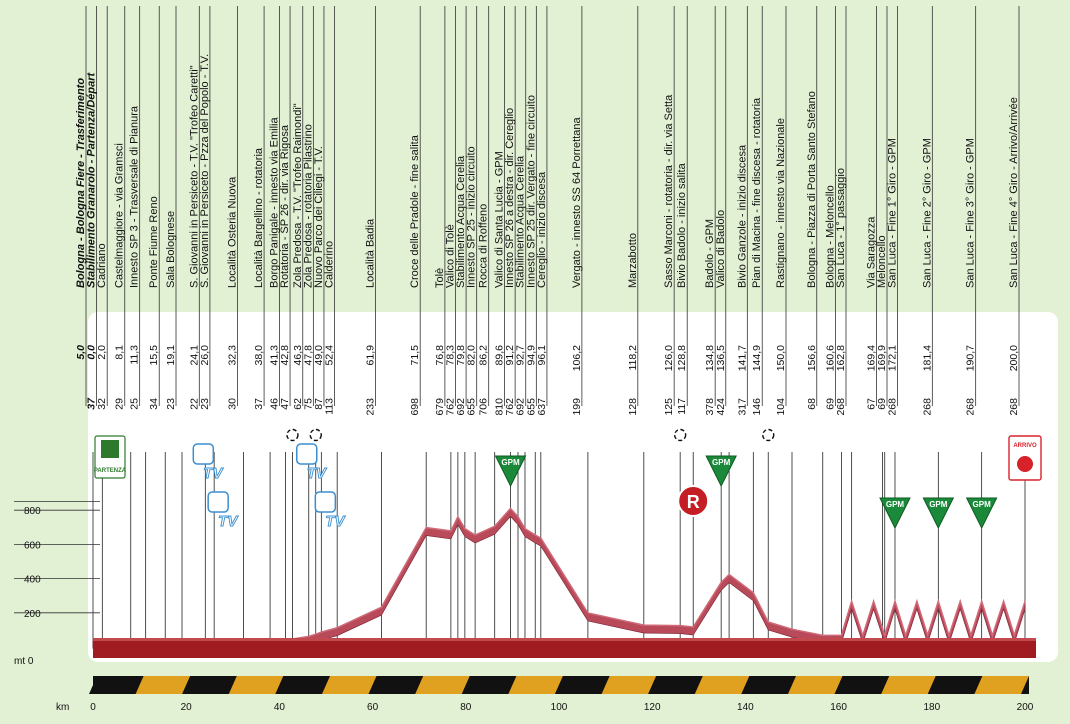 Image resolution: width=1070 pixels, height=724 pixels. I want to click on waypoint-name: Valico di Tolè, so click(450, 256).